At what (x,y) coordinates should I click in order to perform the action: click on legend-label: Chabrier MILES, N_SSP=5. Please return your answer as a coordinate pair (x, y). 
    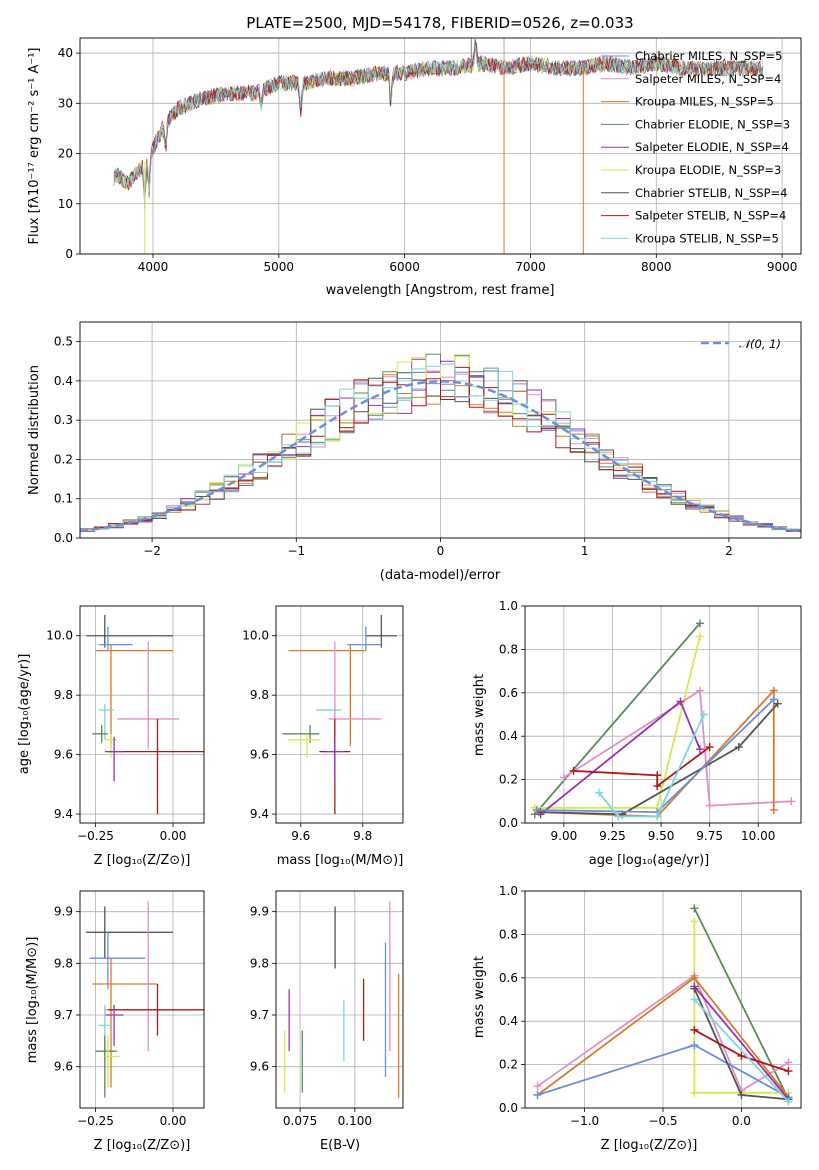
    Looking at the image, I should click on (708, 56).